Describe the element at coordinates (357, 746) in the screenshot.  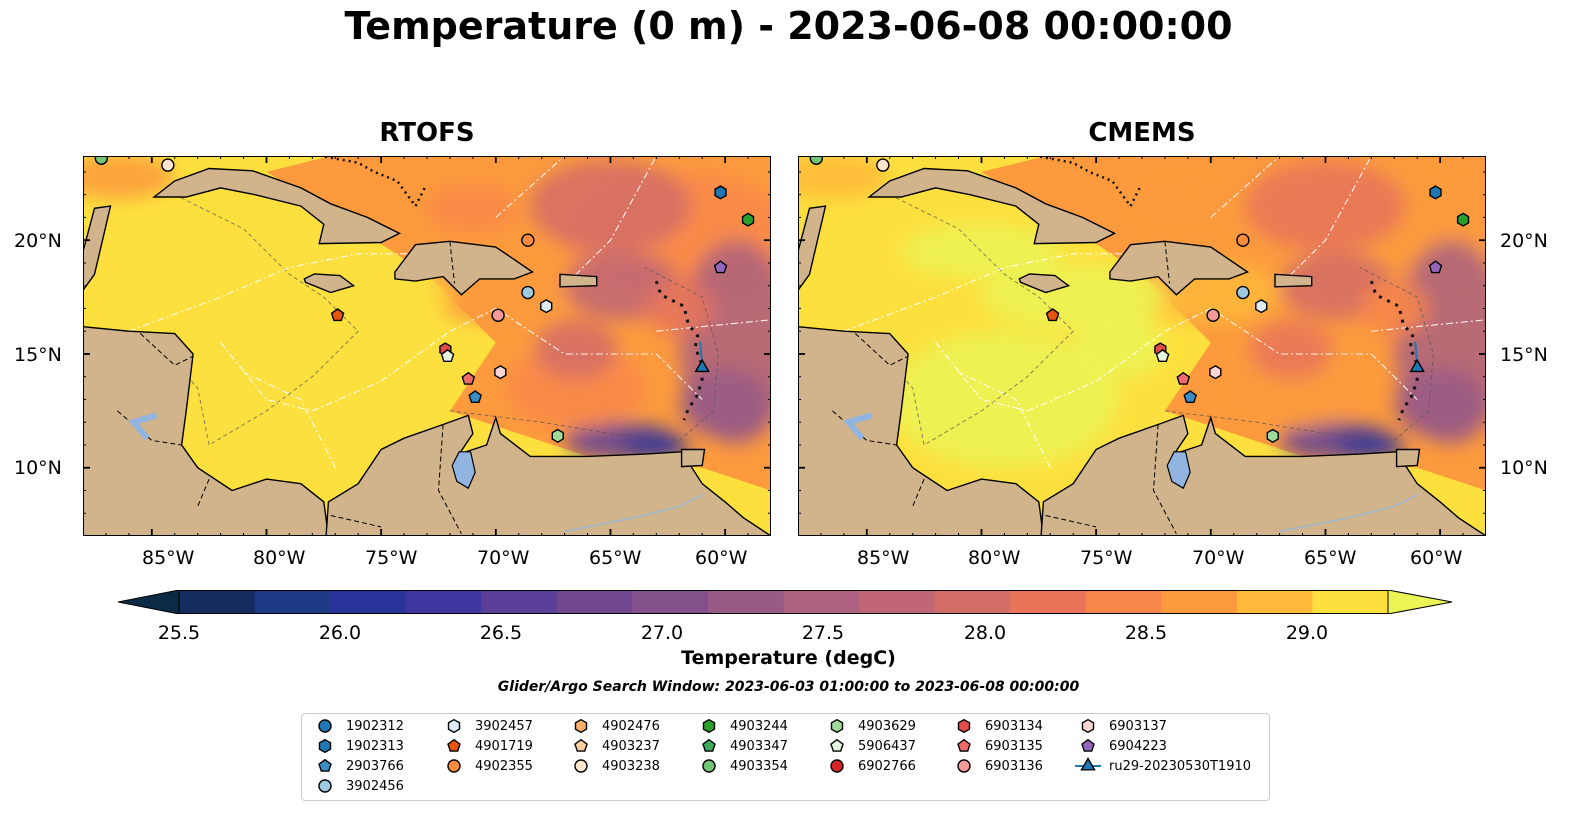
I see `legend-item: 1902313` at that location.